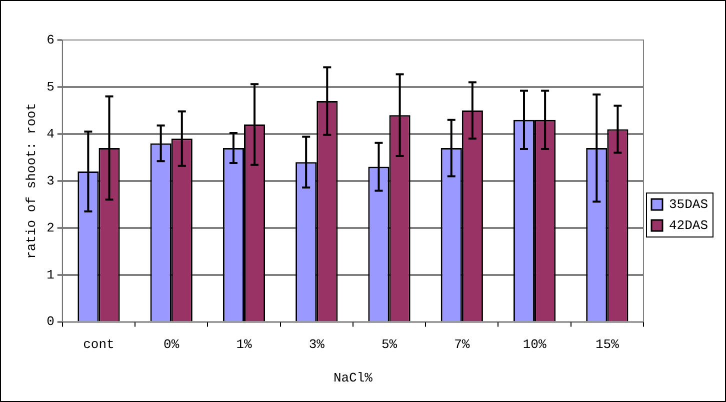 This screenshot has height=402, width=726. What do you see at coordinates (316, 344) in the screenshot?
I see `x-tick-label: 3%` at bounding box center [316, 344].